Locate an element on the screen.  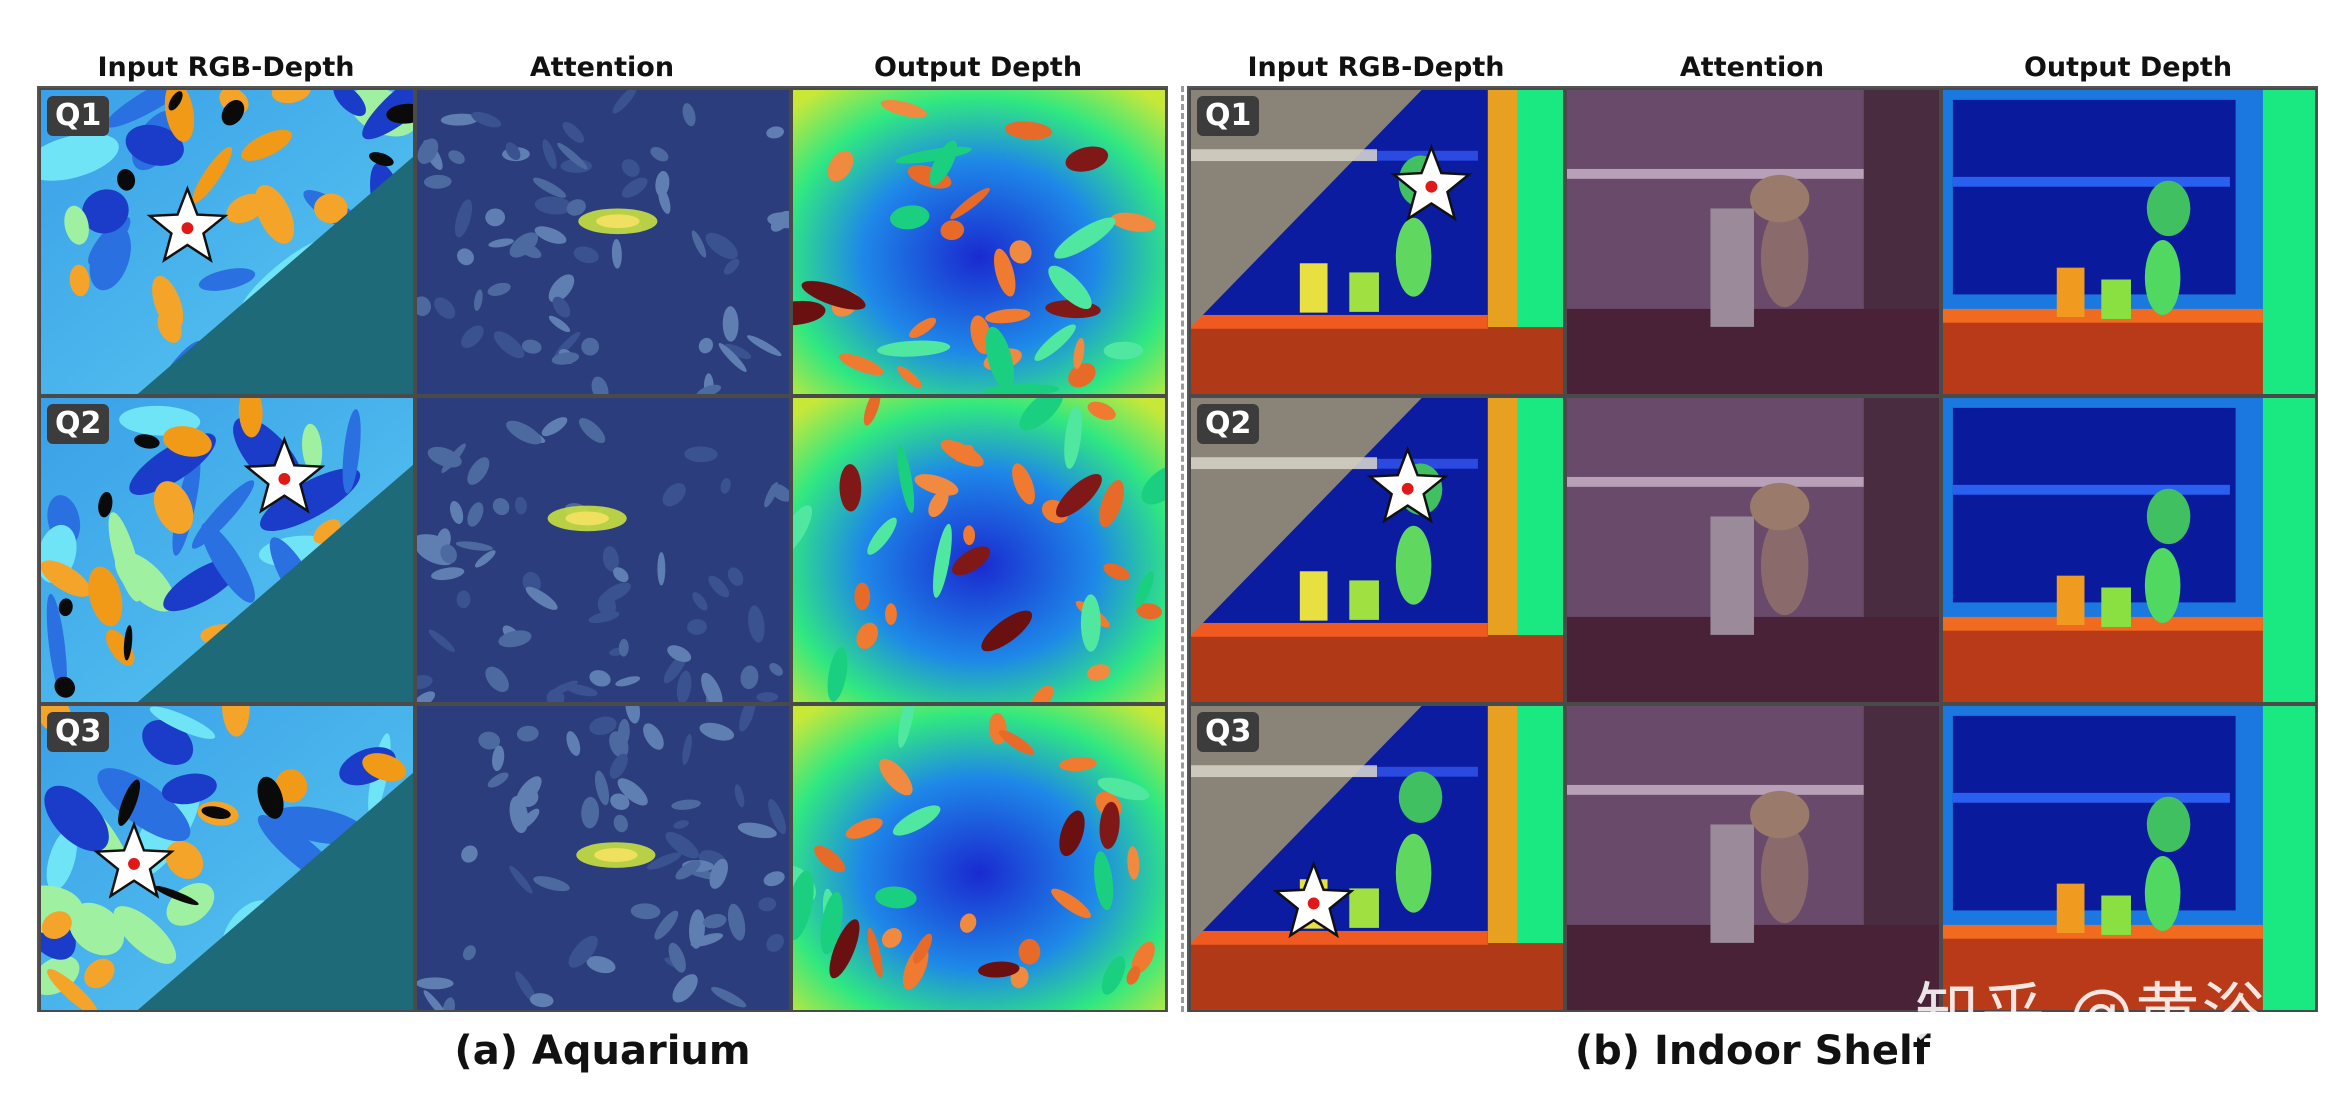
image-shelf-output-q2 is located at coordinates (2129, 550).